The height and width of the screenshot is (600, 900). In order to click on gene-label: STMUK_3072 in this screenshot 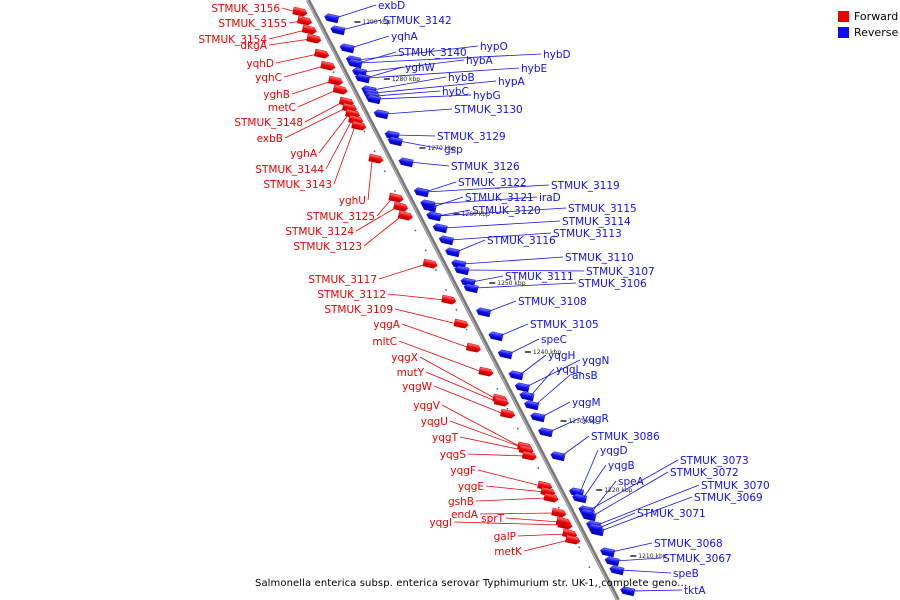, I will do `click(704, 473)`.